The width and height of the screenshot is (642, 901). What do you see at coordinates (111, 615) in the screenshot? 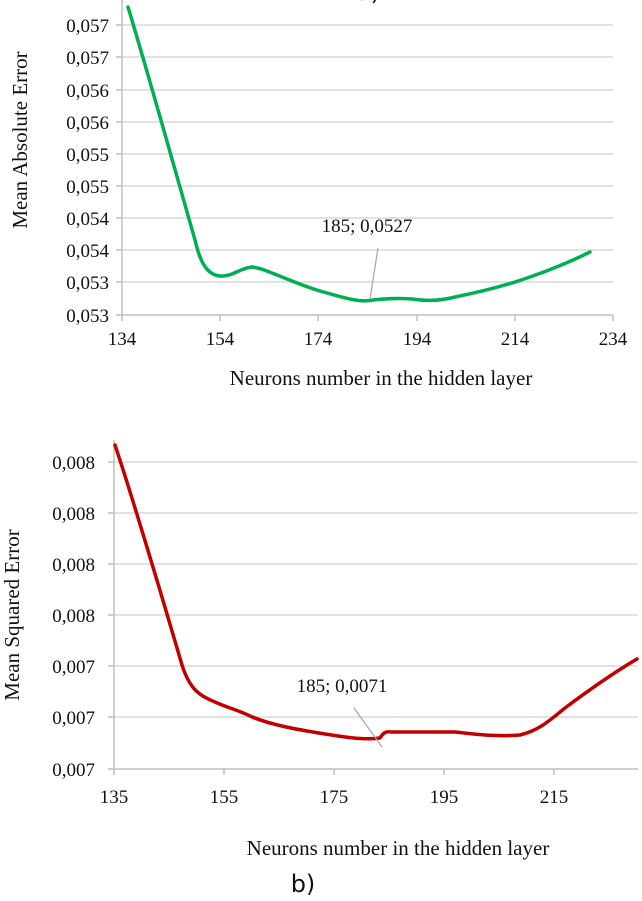
I see `mse-y-tickmarks` at bounding box center [111, 615].